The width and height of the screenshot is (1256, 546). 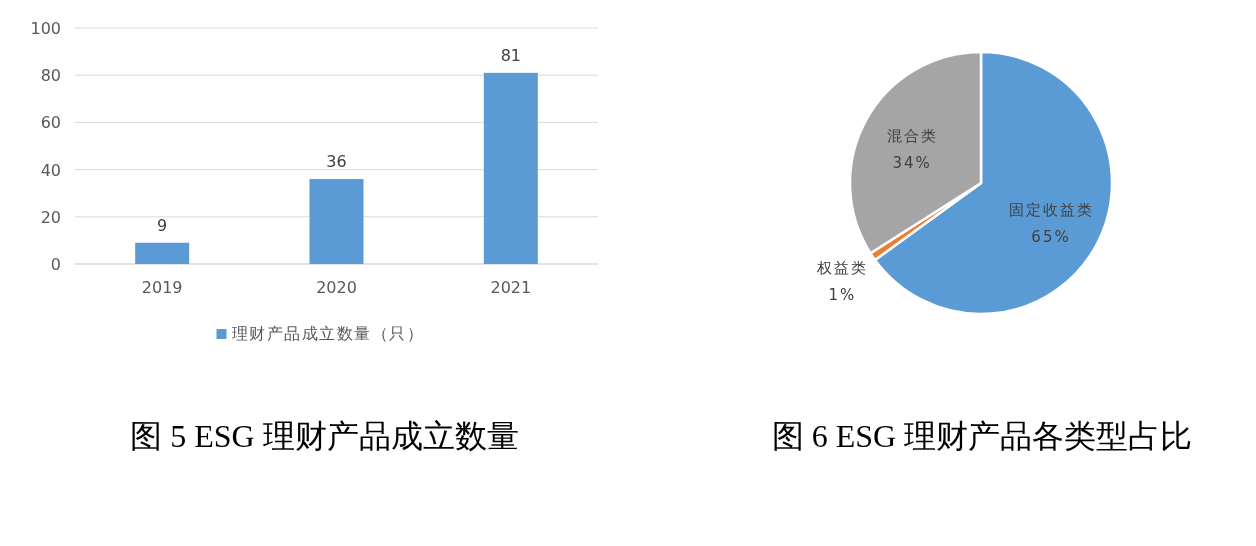 What do you see at coordinates (912, 136) in the screenshot?
I see `slice-label: 混合类` at bounding box center [912, 136].